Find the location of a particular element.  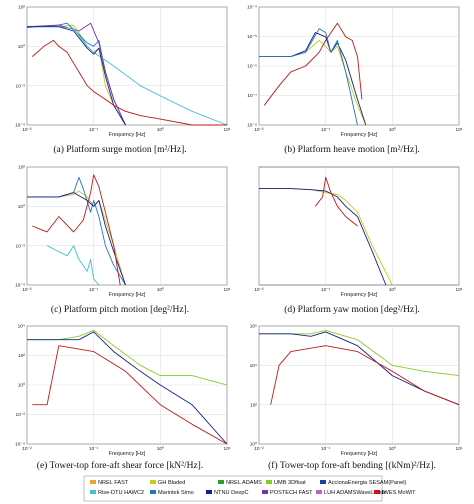

legend-label: NTNU DeepC is located at coordinates (231, 493).